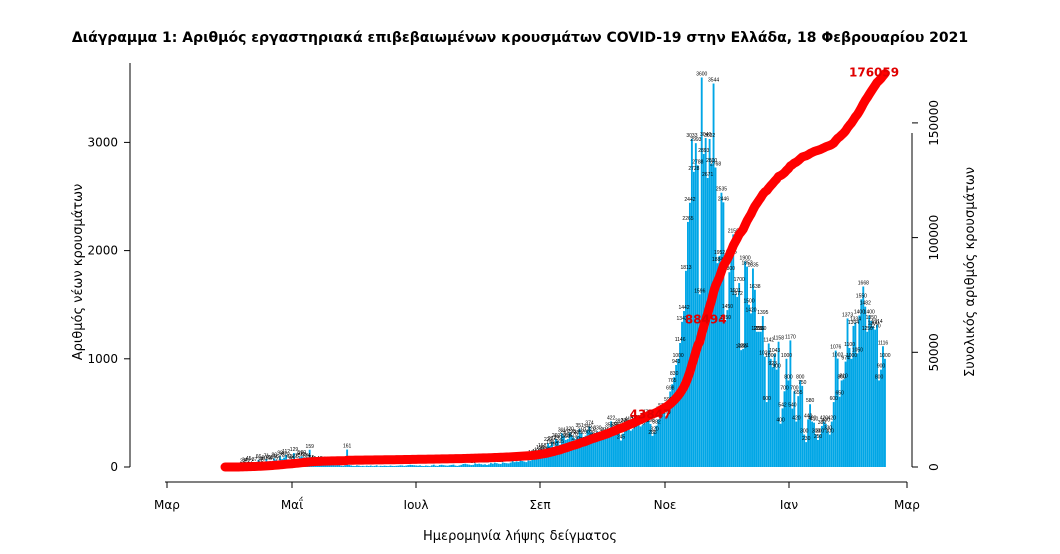 This screenshot has width=1060, height=554. Describe the element at coordinates (251, 462) in the screenshot. I see `bar-data-label: 22` at that location.